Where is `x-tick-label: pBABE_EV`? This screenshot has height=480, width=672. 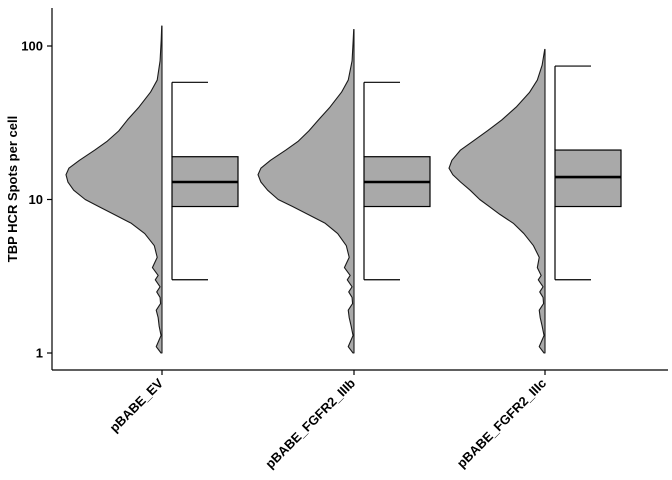 x-tick-label: pBABE_EV is located at coordinates (136, 405).